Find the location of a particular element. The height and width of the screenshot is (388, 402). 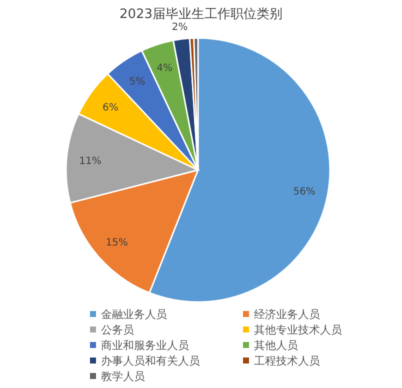

legend-label: 金融业务人员 is located at coordinates (134, 314).